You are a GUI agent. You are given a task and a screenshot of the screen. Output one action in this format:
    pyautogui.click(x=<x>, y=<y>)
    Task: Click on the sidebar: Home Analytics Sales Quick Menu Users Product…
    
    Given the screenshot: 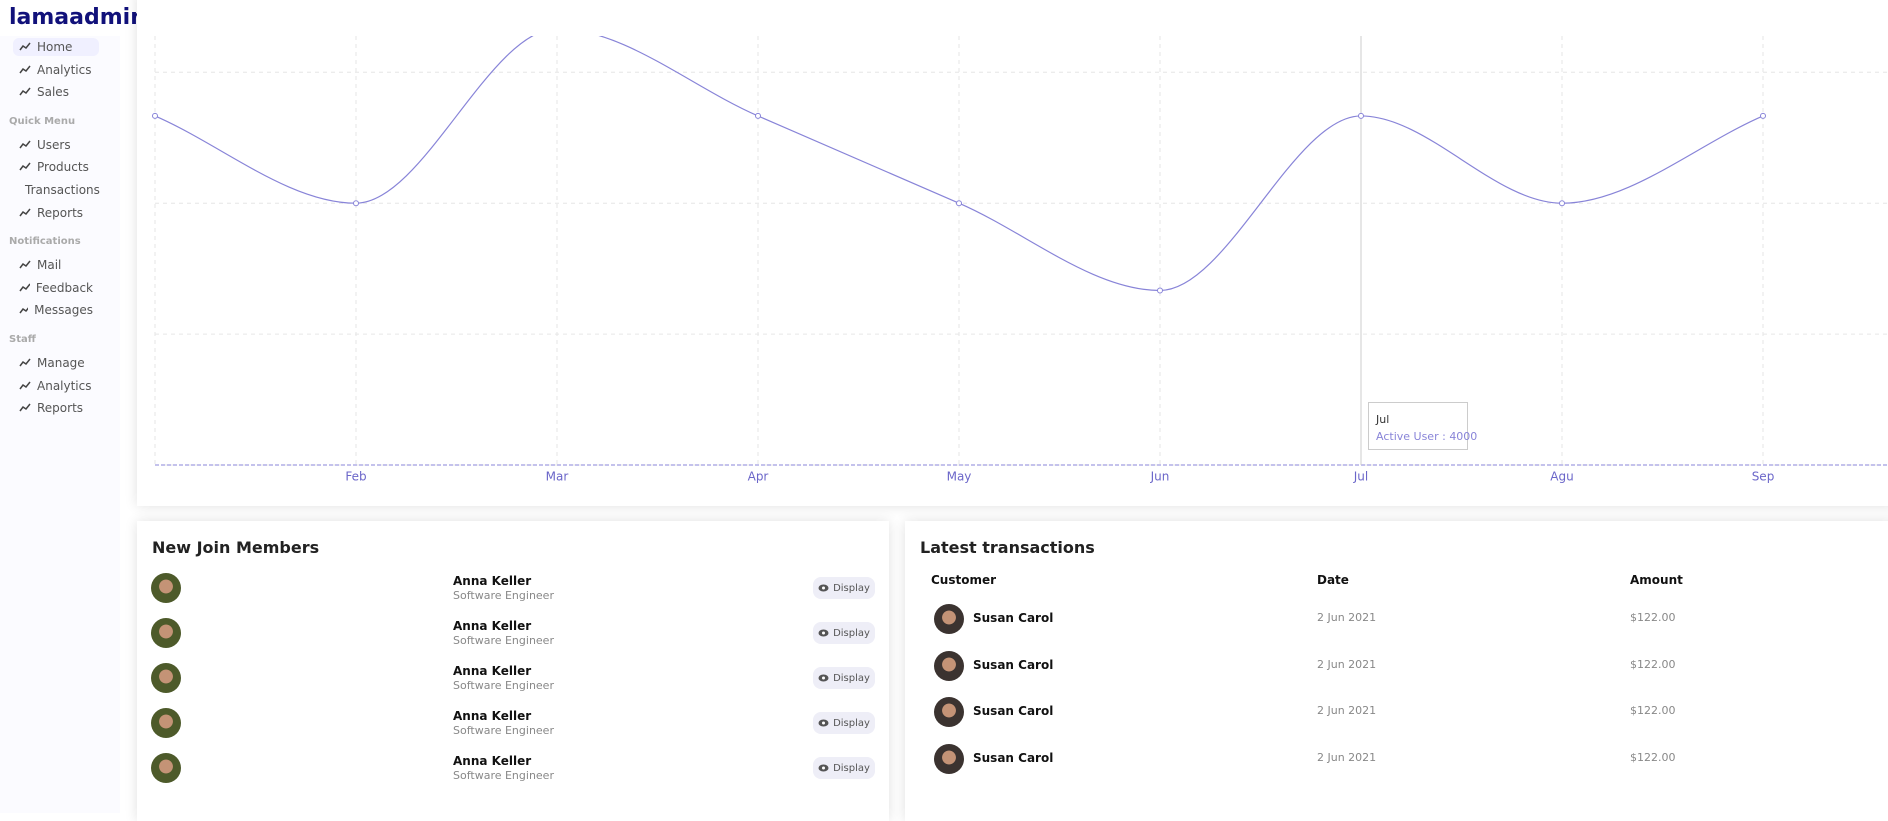 What is the action you would take?
    pyautogui.click(x=60, y=424)
    